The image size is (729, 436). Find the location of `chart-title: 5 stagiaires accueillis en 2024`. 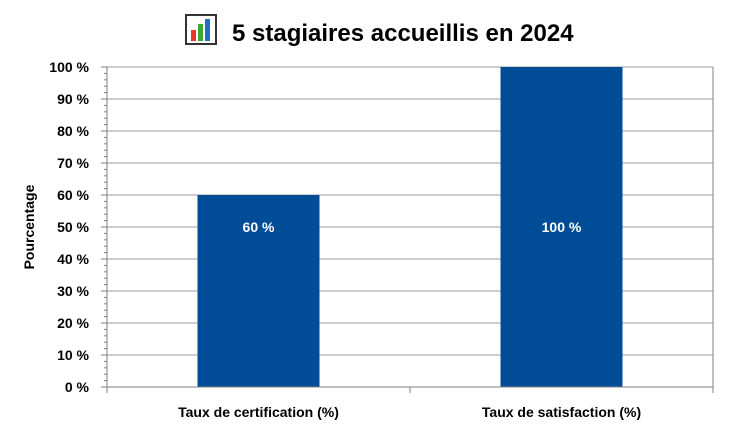

chart-title: 5 stagiaires accueillis en 2024 is located at coordinates (403, 33).